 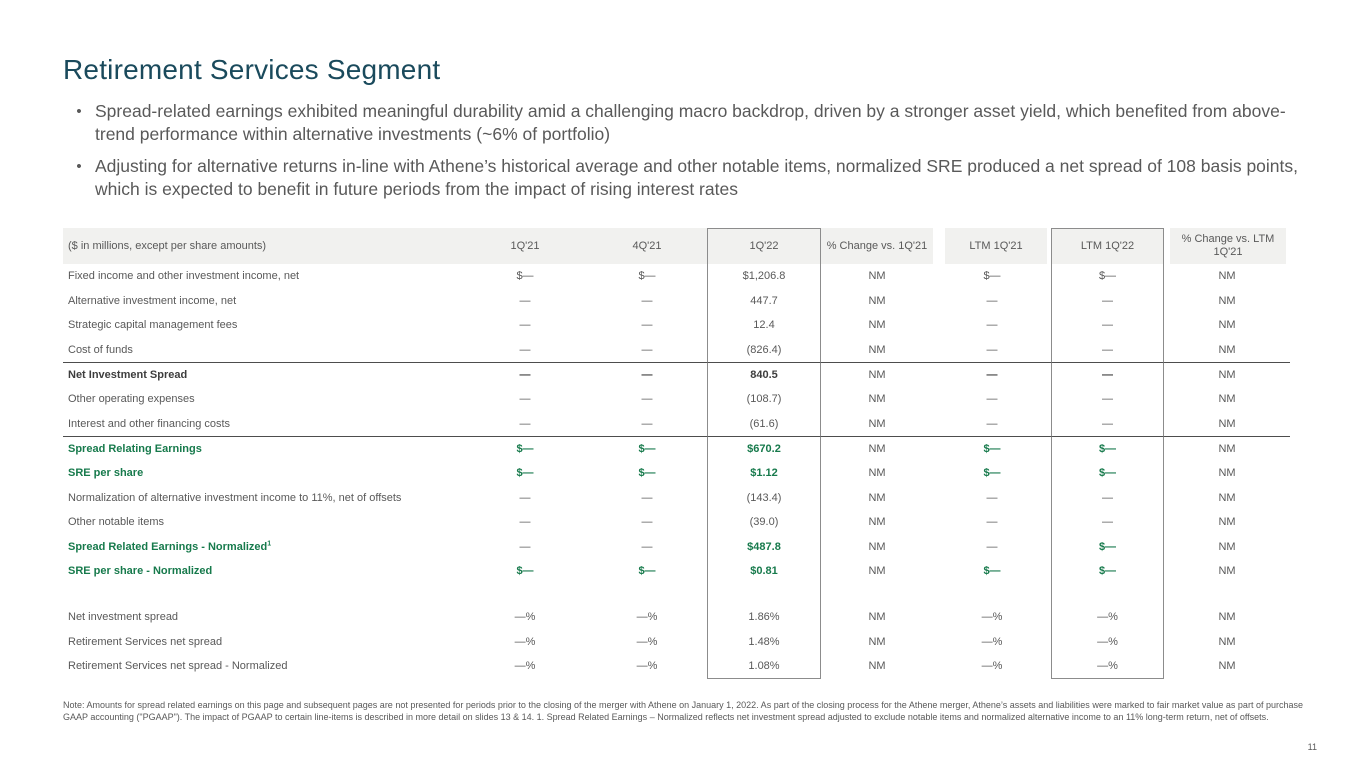 I want to click on table-row: Net Investment Spread — —840.5 NM — — NM, so click(x=676, y=374).